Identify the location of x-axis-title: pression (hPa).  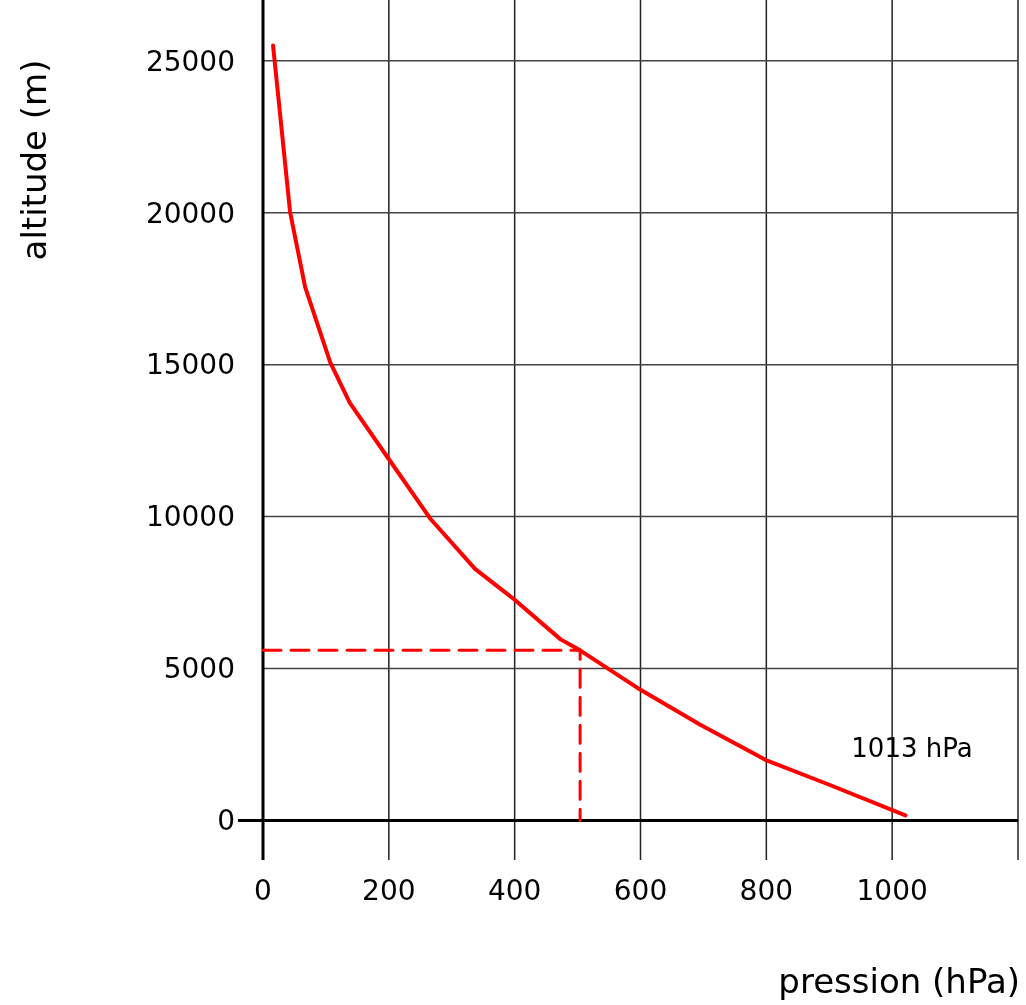
(899, 981).